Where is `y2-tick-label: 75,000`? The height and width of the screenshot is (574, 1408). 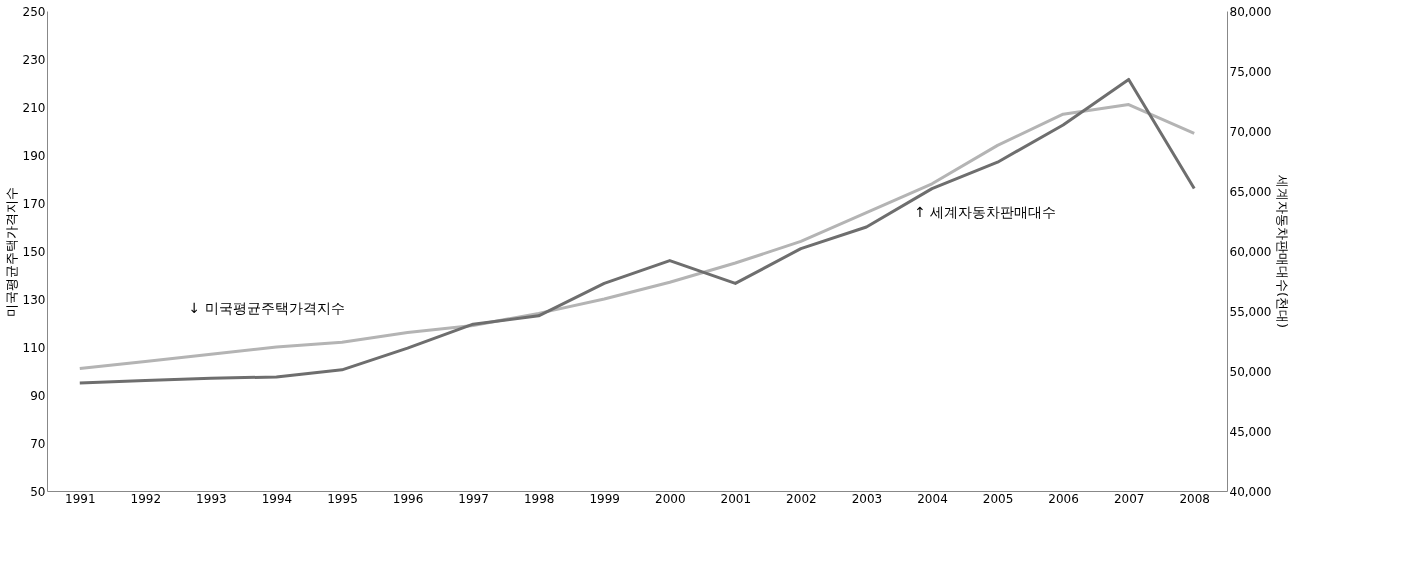 y2-tick-label: 75,000 is located at coordinates (1250, 71).